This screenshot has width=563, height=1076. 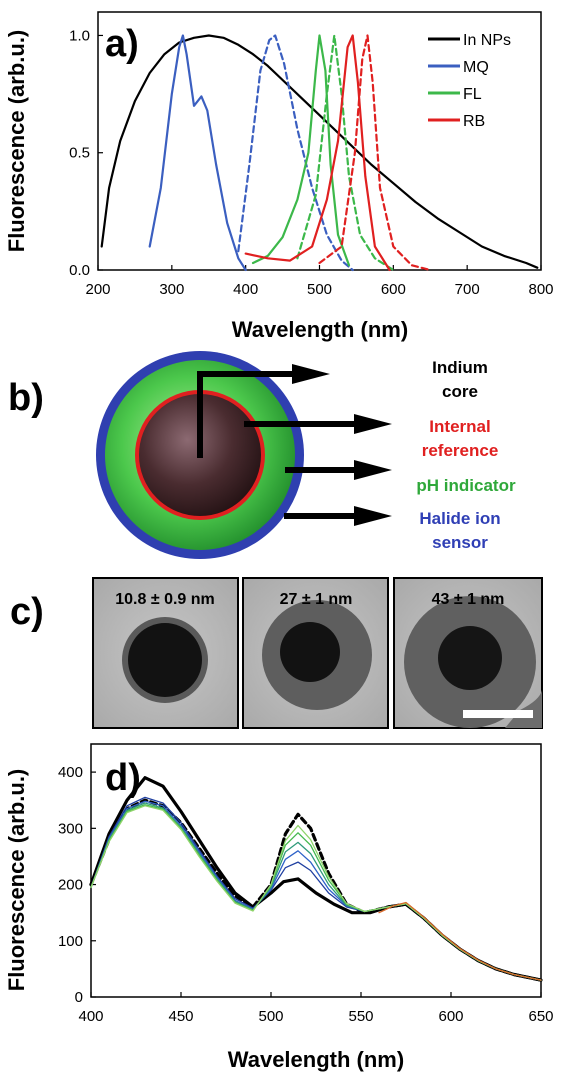 I want to click on legend-label-3: RB, so click(x=474, y=121).